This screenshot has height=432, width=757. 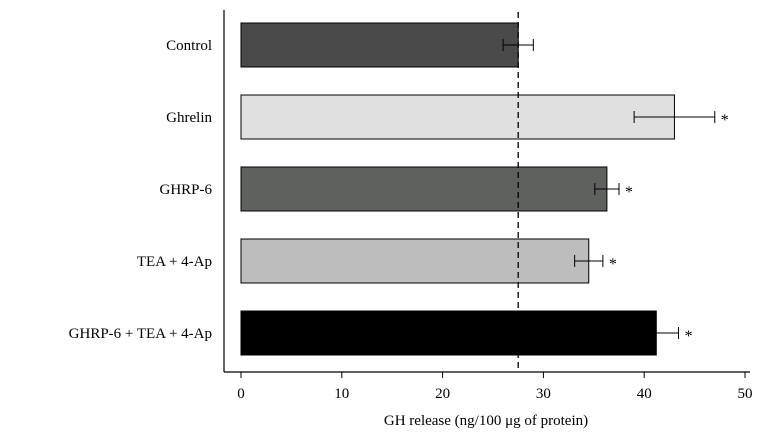 What do you see at coordinates (486, 421) in the screenshot?
I see `x-axis-title: GH release (ng/100 μg of protein)` at bounding box center [486, 421].